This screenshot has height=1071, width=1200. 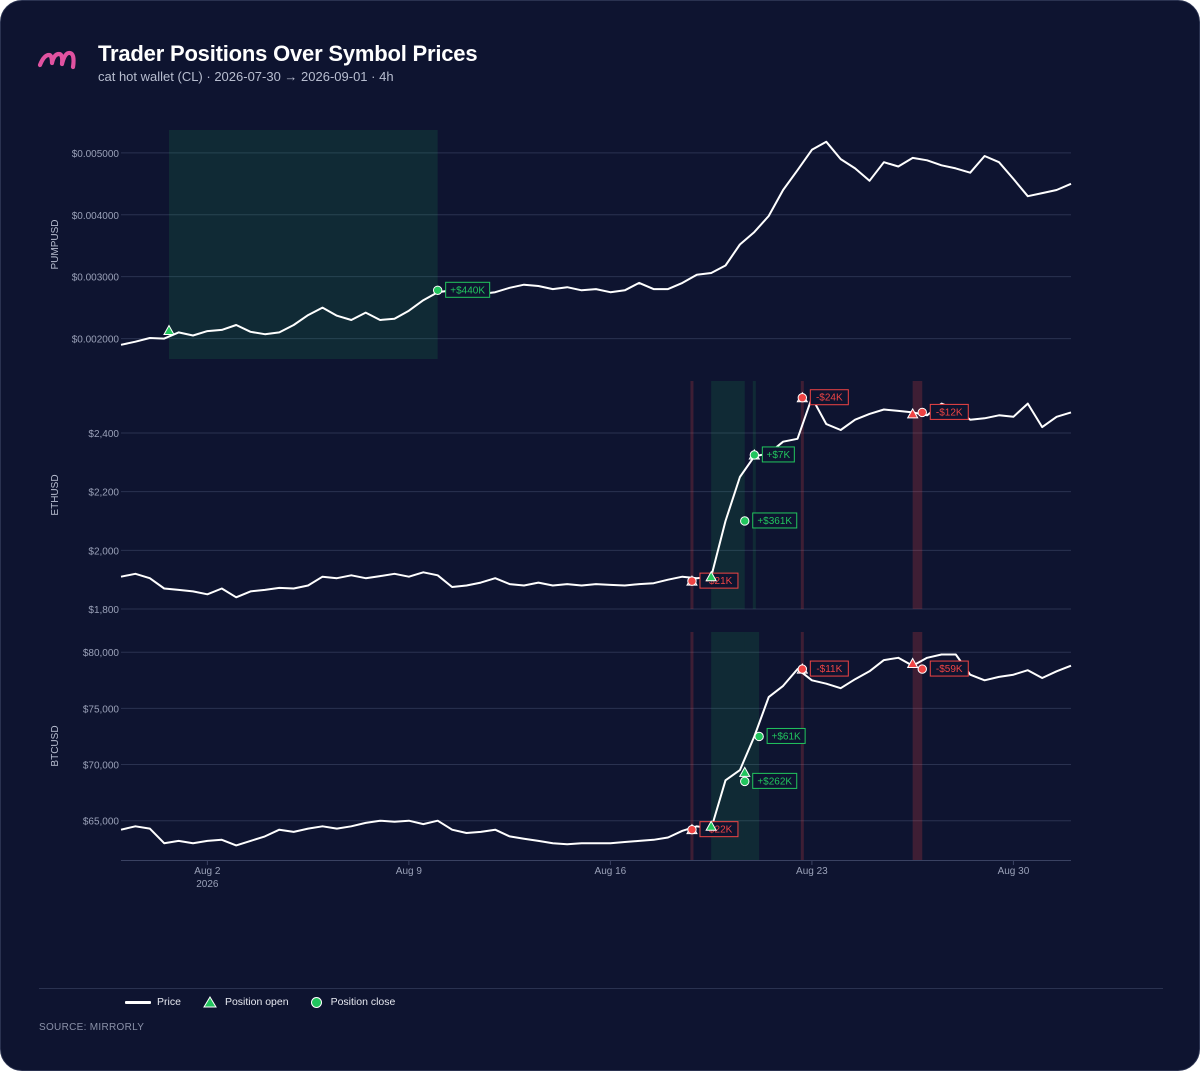 What do you see at coordinates (1014, 871) in the screenshot?
I see `x-tick-label: Aug 30` at bounding box center [1014, 871].